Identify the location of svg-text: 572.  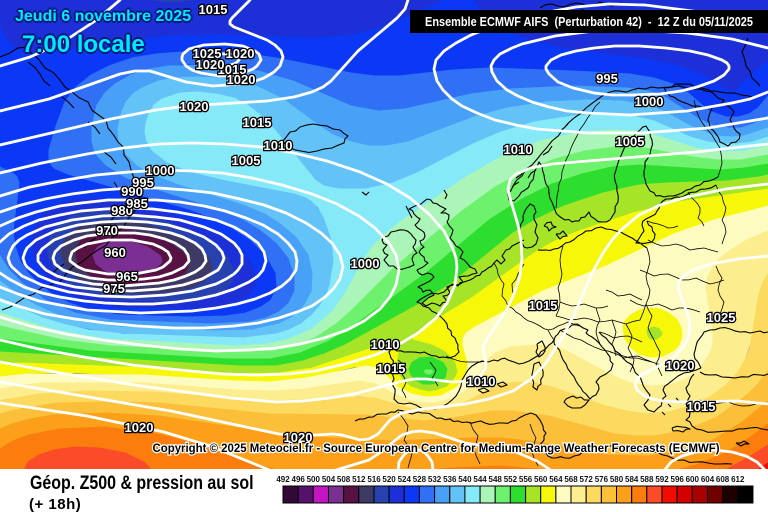
(587, 479).